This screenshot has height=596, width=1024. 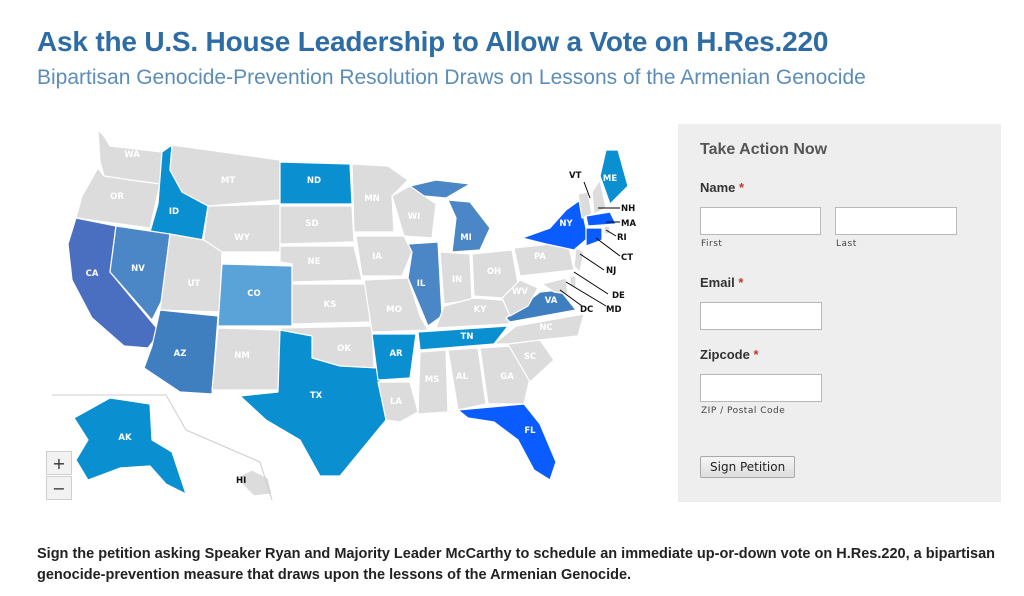 What do you see at coordinates (566, 224) in the screenshot?
I see `label-NY: NY` at bounding box center [566, 224].